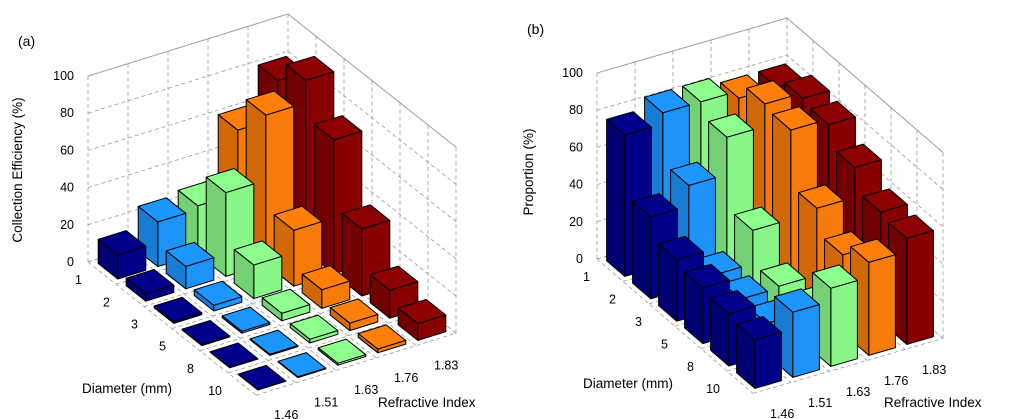 Image resolution: width=1013 pixels, height=419 pixels. Describe the element at coordinates (286, 305) in the screenshot. I see `bar-d5-n1.63` at that location.